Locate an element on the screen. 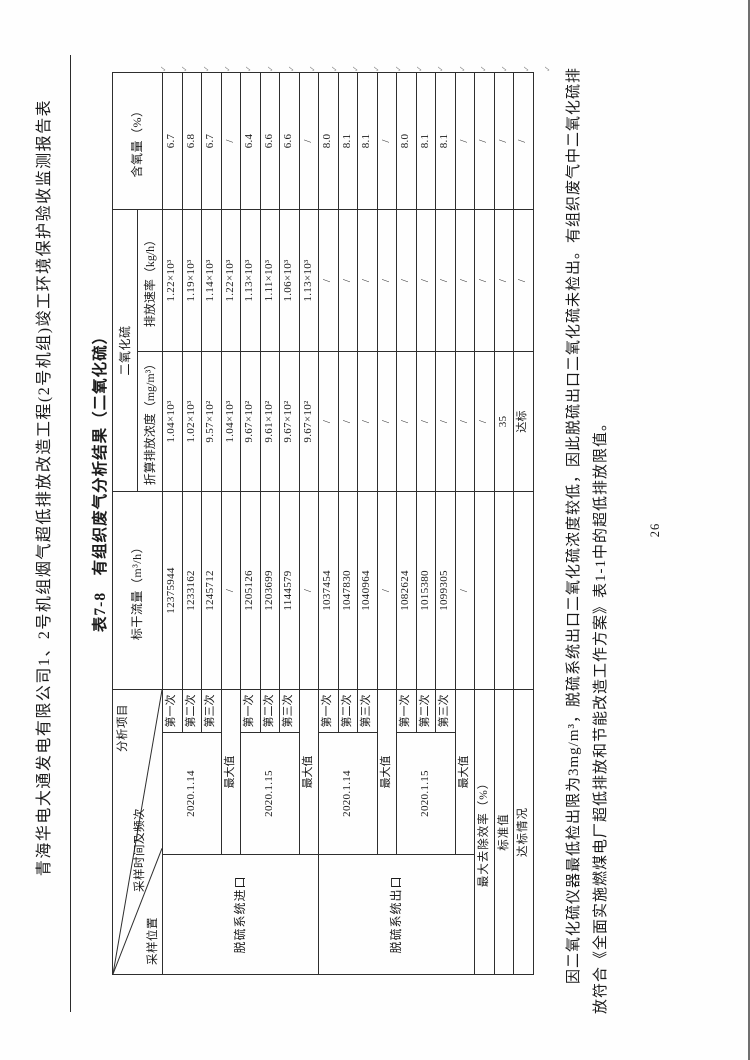 The height and width of the screenshot is (1060, 750). flow-cell: 1015380 is located at coordinates (426, 590).